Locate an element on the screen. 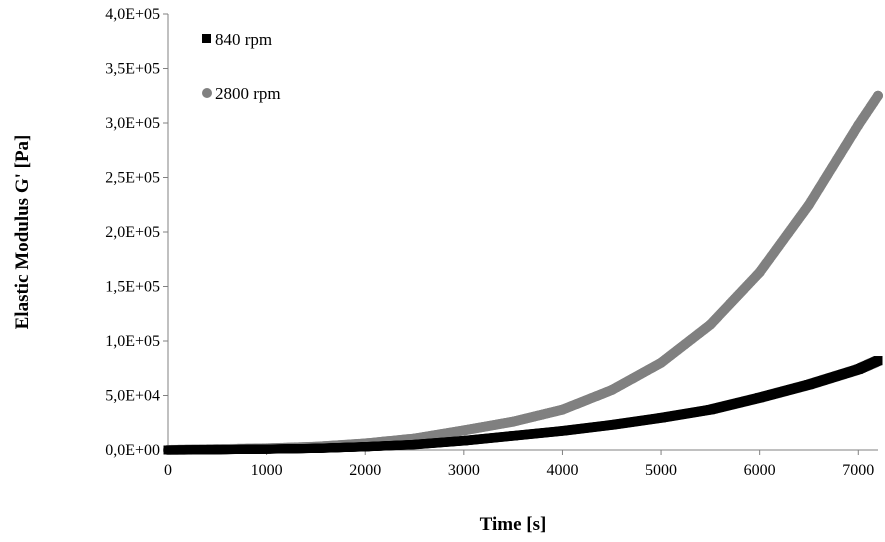  x-tick-label: 4000 is located at coordinates (562, 470).